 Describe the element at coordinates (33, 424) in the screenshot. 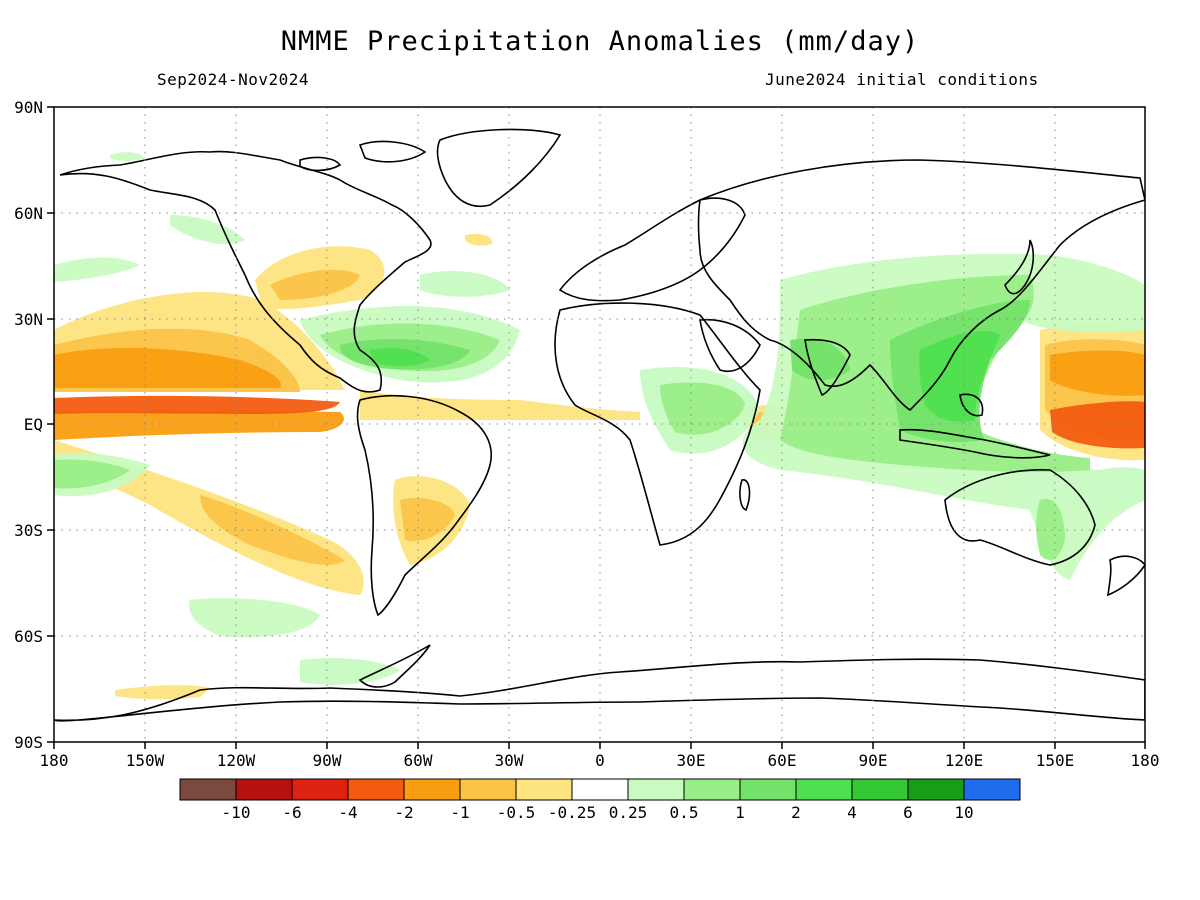

I see `lat-label-eq: EQ` at that location.